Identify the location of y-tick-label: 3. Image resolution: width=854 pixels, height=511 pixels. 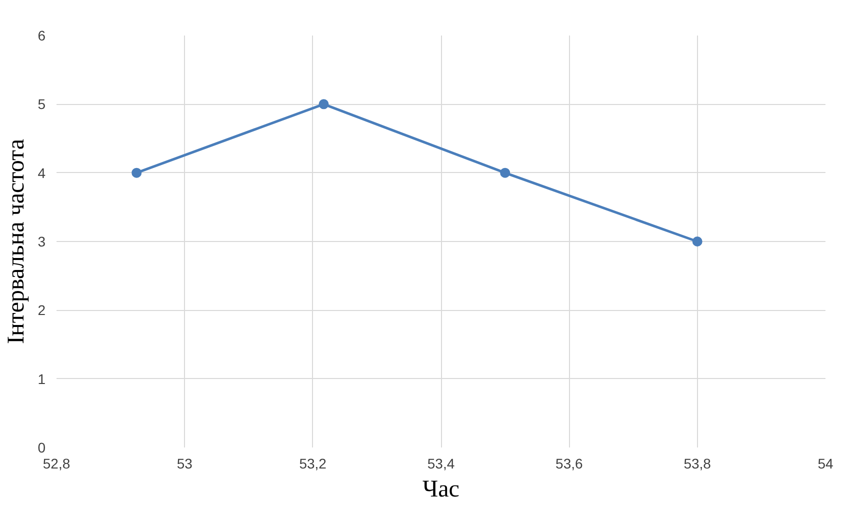
(42, 242).